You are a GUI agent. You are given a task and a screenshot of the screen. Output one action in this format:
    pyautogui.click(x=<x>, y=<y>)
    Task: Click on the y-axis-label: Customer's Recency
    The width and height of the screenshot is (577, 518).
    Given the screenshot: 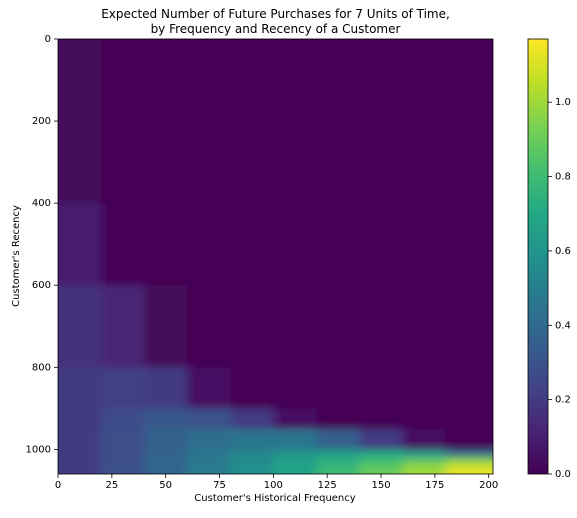 What is the action you would take?
    pyautogui.click(x=16, y=256)
    